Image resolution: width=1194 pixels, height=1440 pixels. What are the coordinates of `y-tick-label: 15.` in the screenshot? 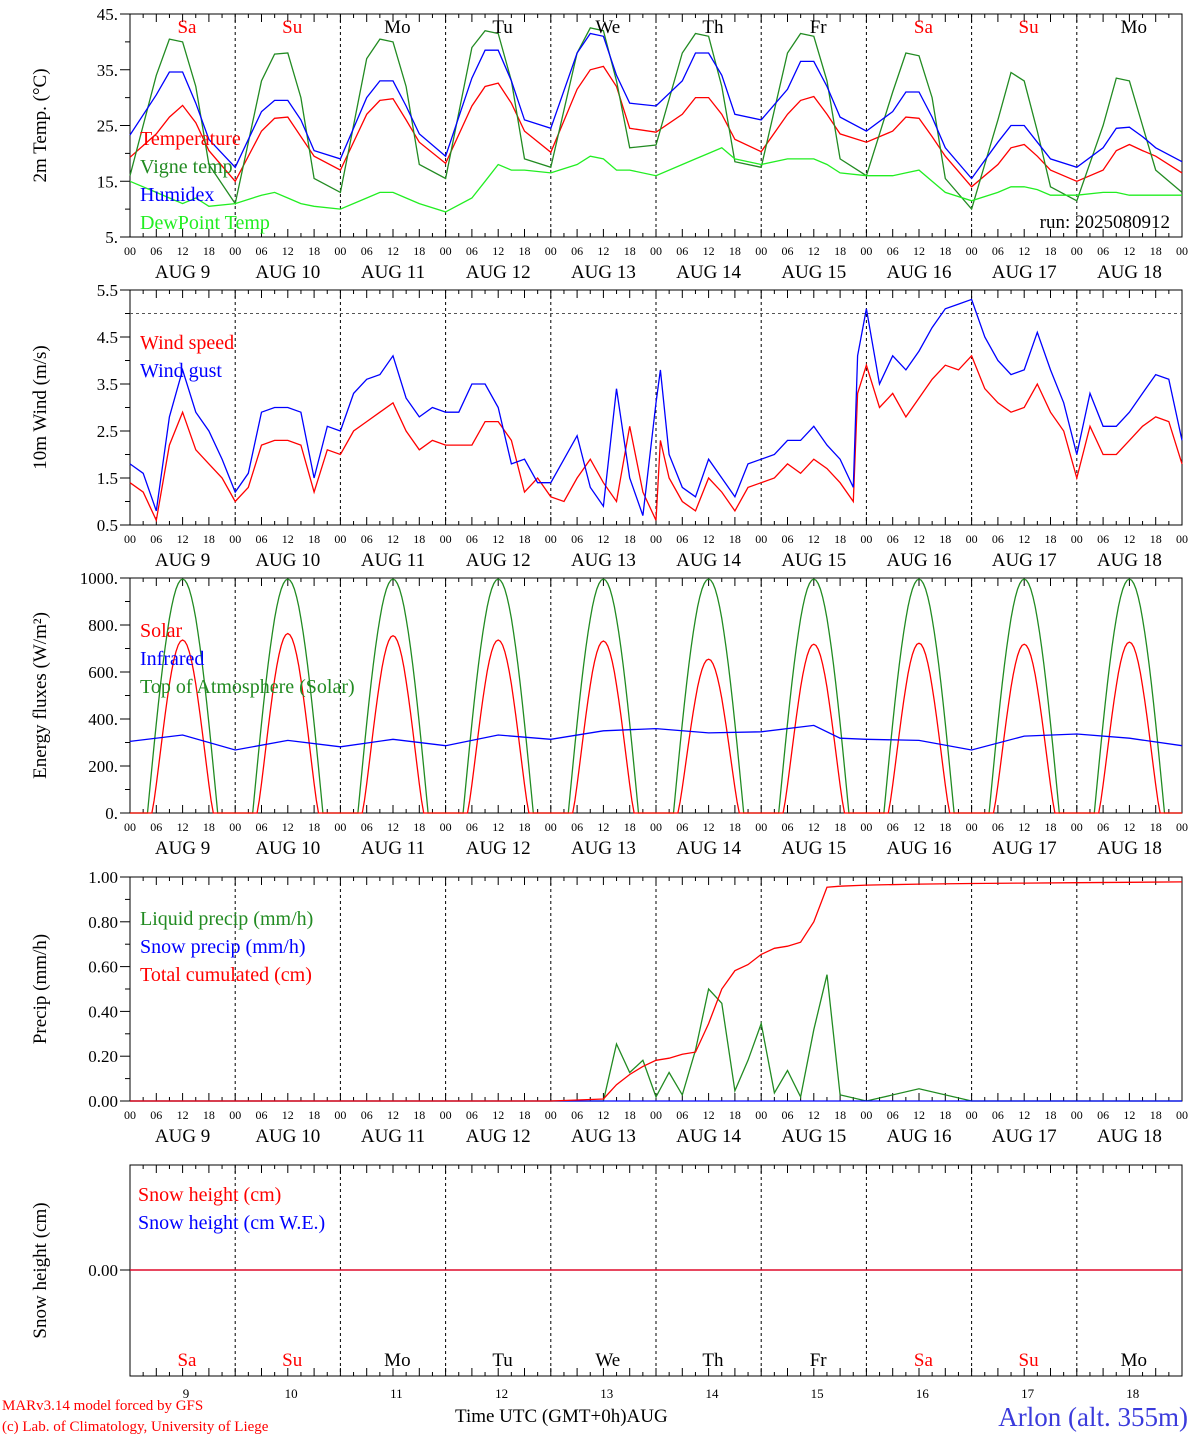 It's located at (107, 181).